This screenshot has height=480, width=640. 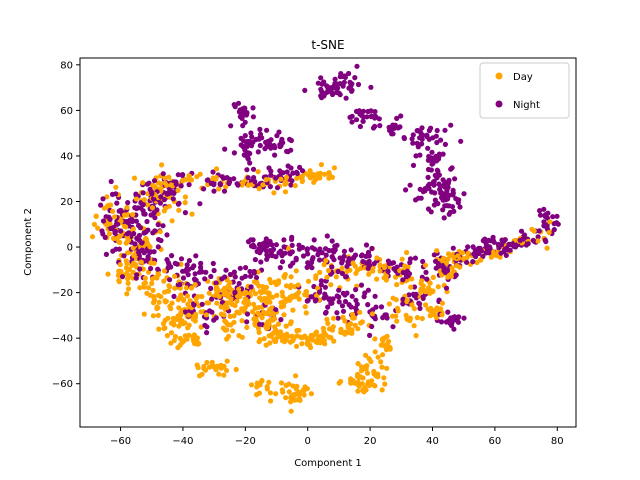 What do you see at coordinates (499, 76) in the screenshot?
I see `legend-marker-day` at bounding box center [499, 76].